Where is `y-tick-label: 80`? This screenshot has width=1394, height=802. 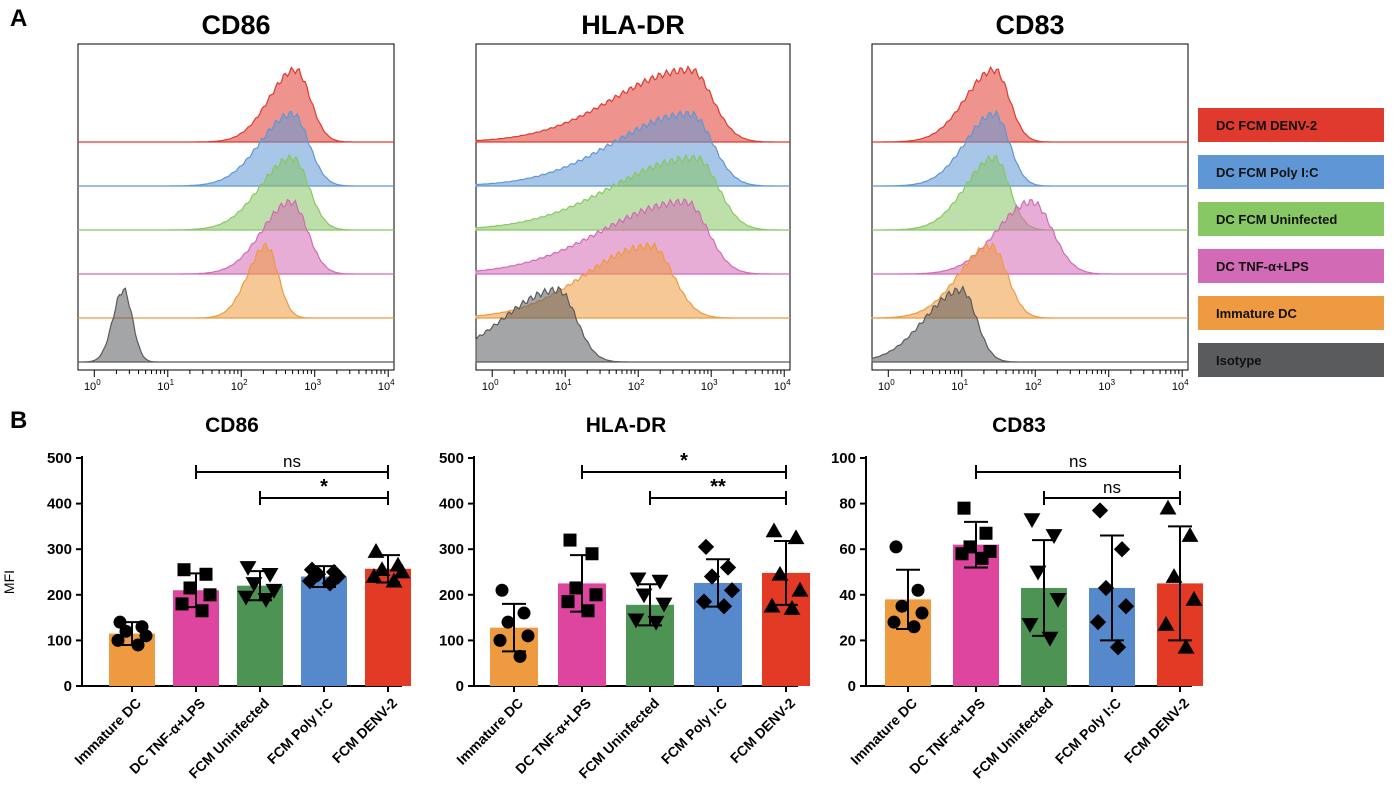
y-tick-label: 80 is located at coordinates (847, 504).